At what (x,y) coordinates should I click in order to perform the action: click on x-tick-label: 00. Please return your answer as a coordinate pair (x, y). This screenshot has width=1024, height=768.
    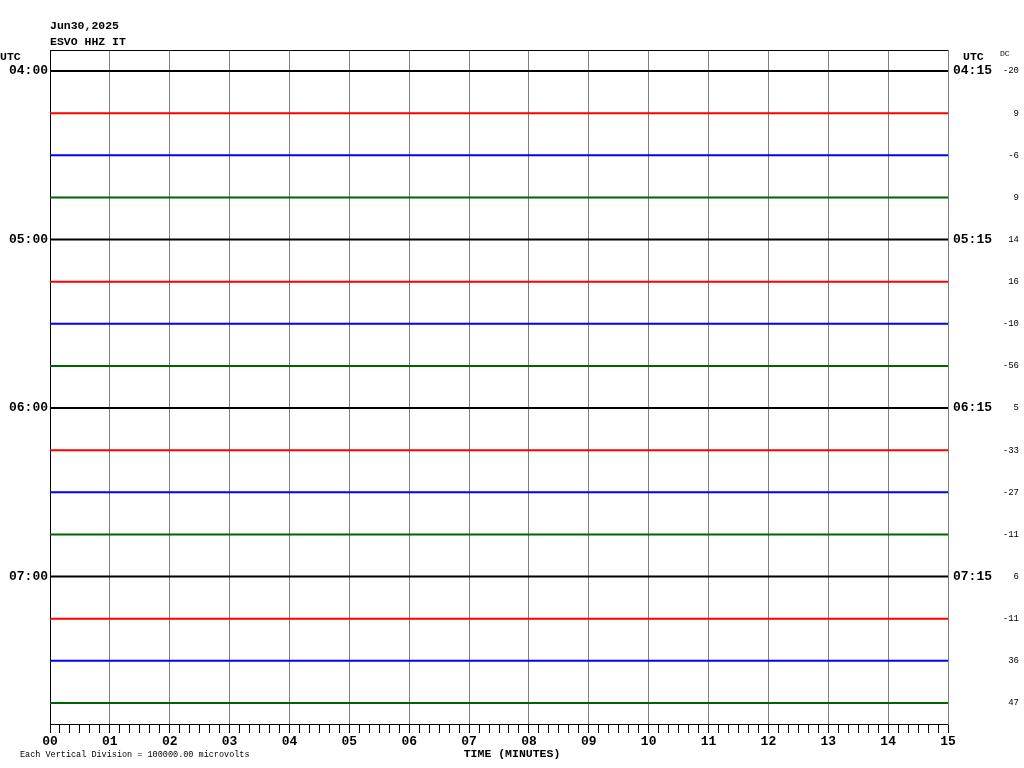
    Looking at the image, I should click on (50, 742).